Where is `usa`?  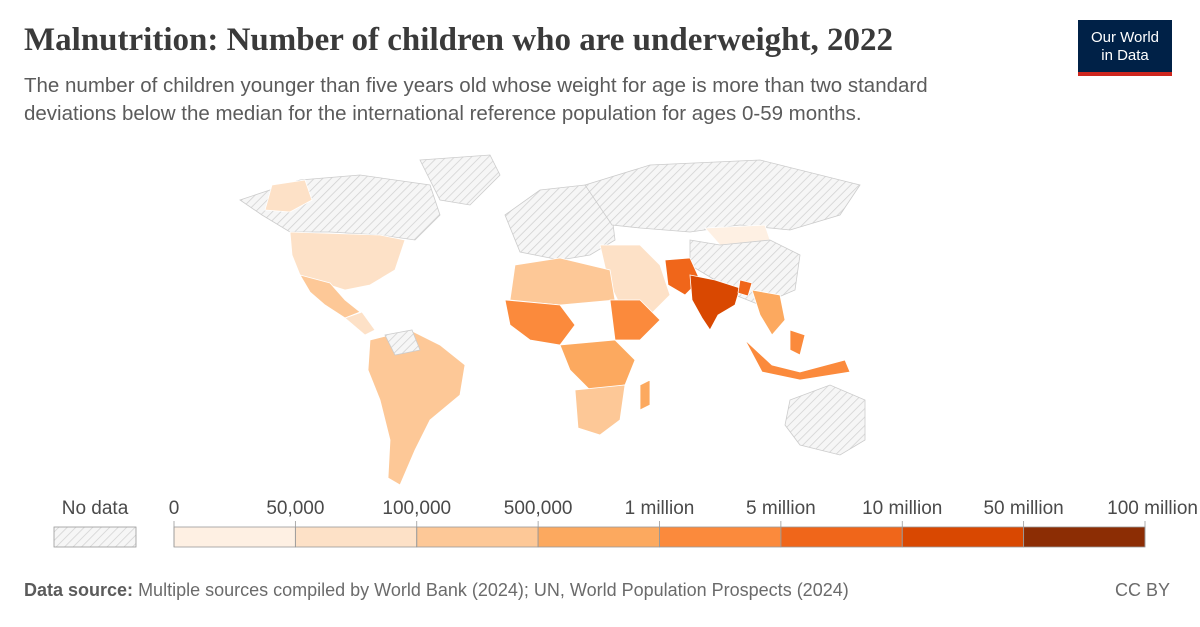 usa is located at coordinates (347, 261).